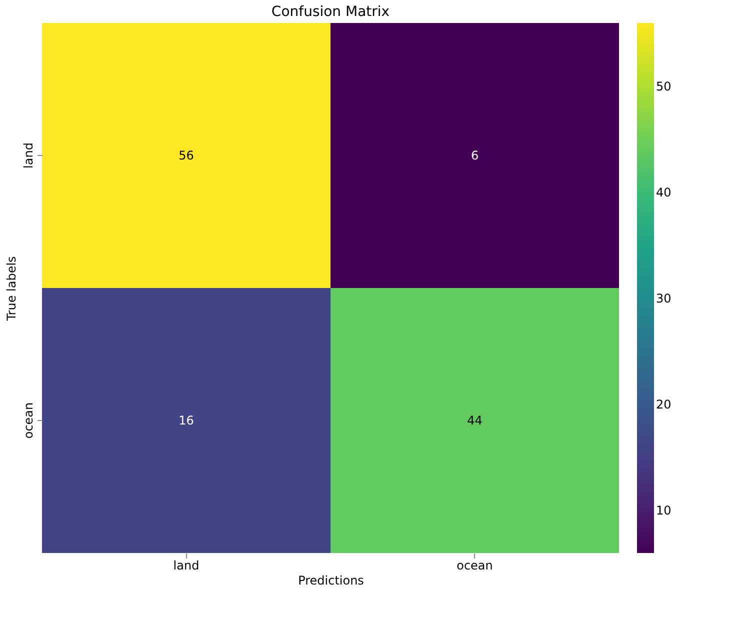  Describe the element at coordinates (664, 405) in the screenshot. I see `color-bar-label: 20` at that location.